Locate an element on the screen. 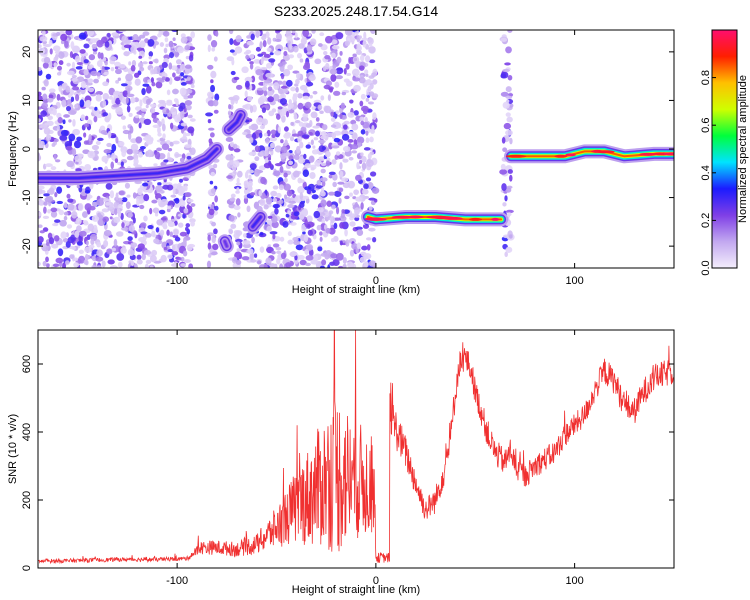 This screenshot has width=750, height=600. y-tick-label: 200 is located at coordinates (27, 500).